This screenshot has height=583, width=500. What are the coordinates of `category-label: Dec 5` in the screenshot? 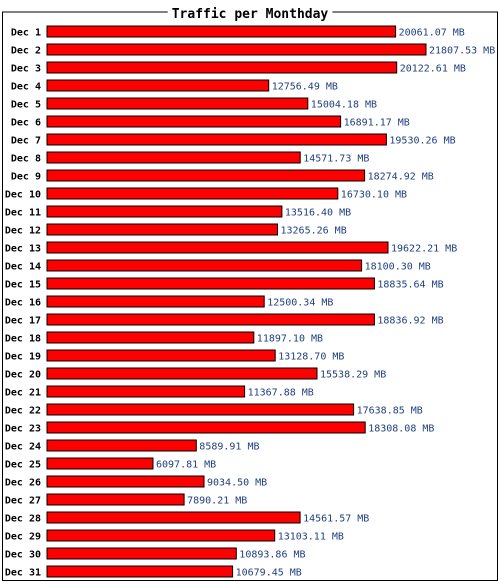 It's located at (26, 105).